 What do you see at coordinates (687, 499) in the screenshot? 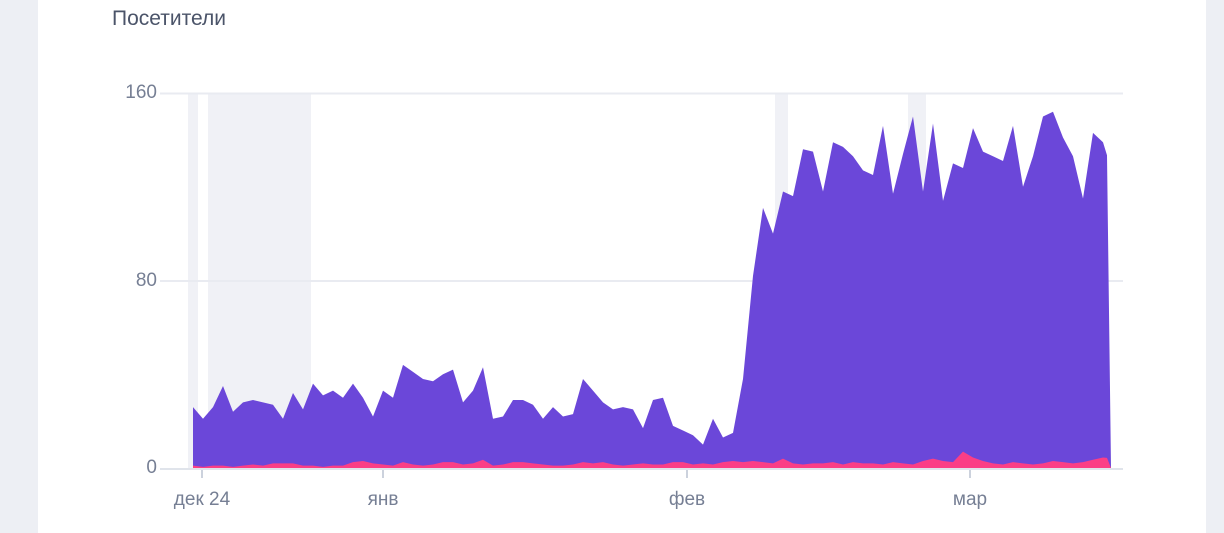
I see `x-axis-label: фев` at bounding box center [687, 499].